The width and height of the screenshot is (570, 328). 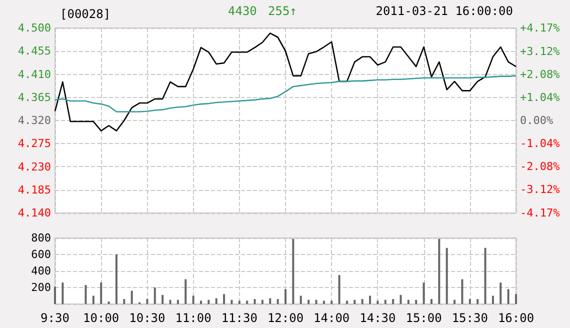 What do you see at coordinates (34, 74) in the screenshot?
I see `y-tick-label: 4.410` at bounding box center [34, 74].